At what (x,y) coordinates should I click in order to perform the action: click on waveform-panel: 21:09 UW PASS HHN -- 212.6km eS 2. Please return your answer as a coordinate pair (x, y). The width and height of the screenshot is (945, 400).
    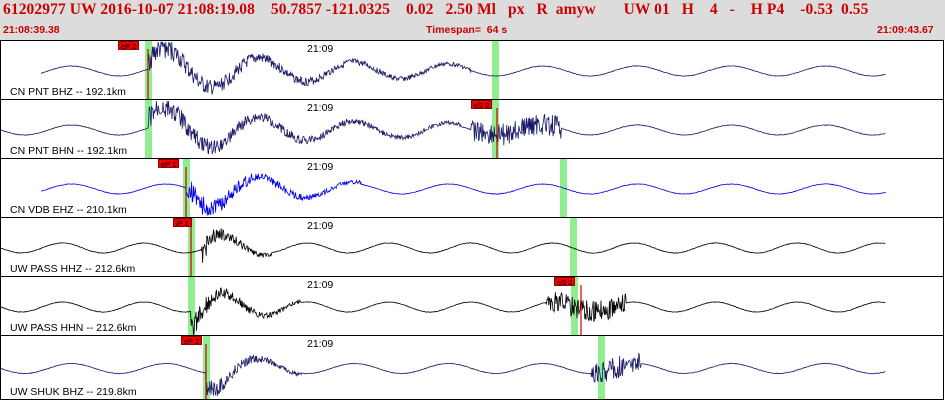
    Looking at the image, I should click on (472, 306).